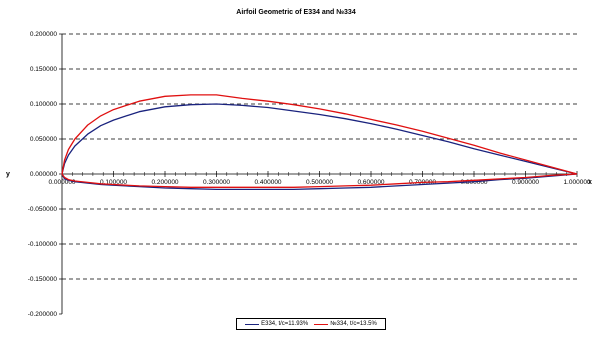 This screenshot has height=339, width=593. I want to click on legend-item: E334, t/c=11.93%, so click(276, 324).